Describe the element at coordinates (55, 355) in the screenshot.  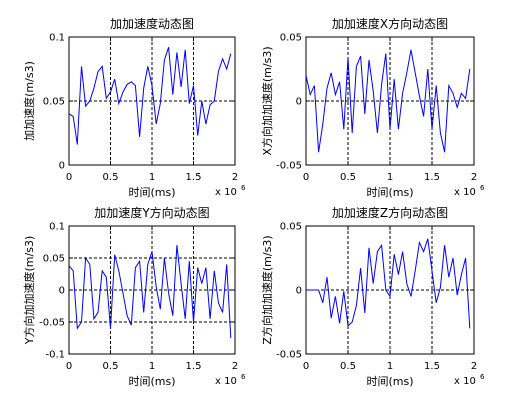
I see `y-tick-label: -0.1` at that location.